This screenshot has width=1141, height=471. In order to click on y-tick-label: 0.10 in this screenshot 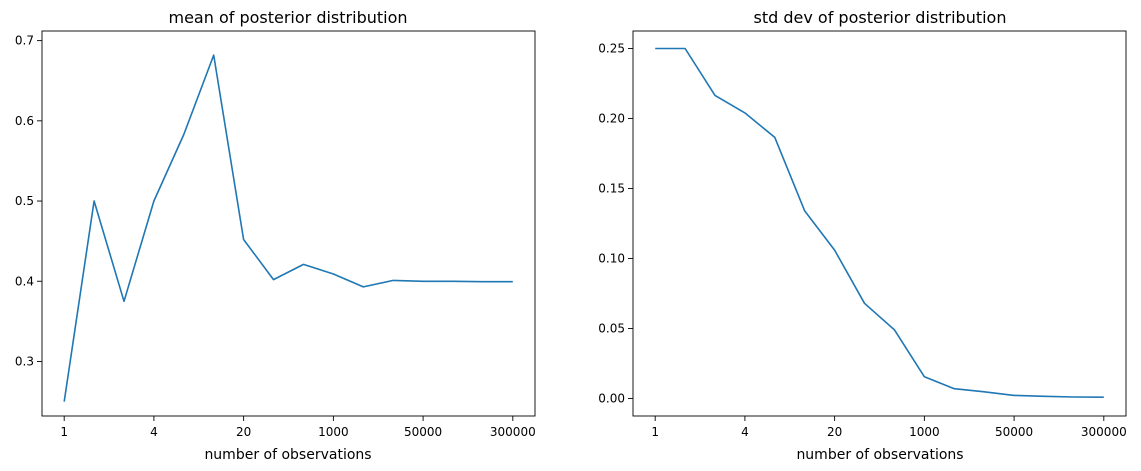, I will do `click(611, 259)`.